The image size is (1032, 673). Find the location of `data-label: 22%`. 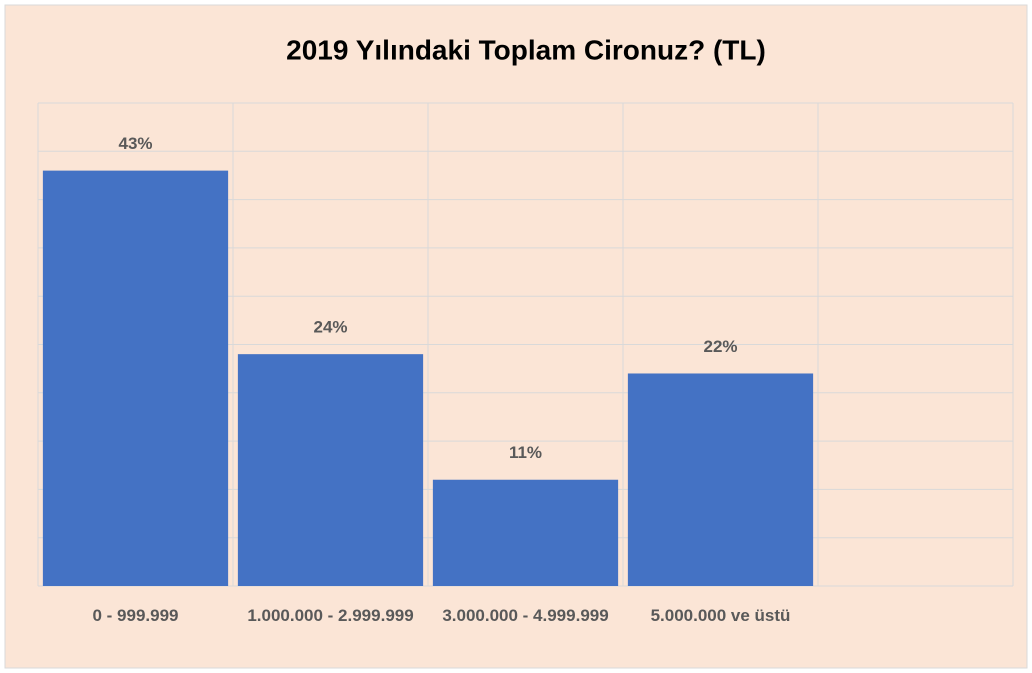

data-label: 22% is located at coordinates (720, 346).